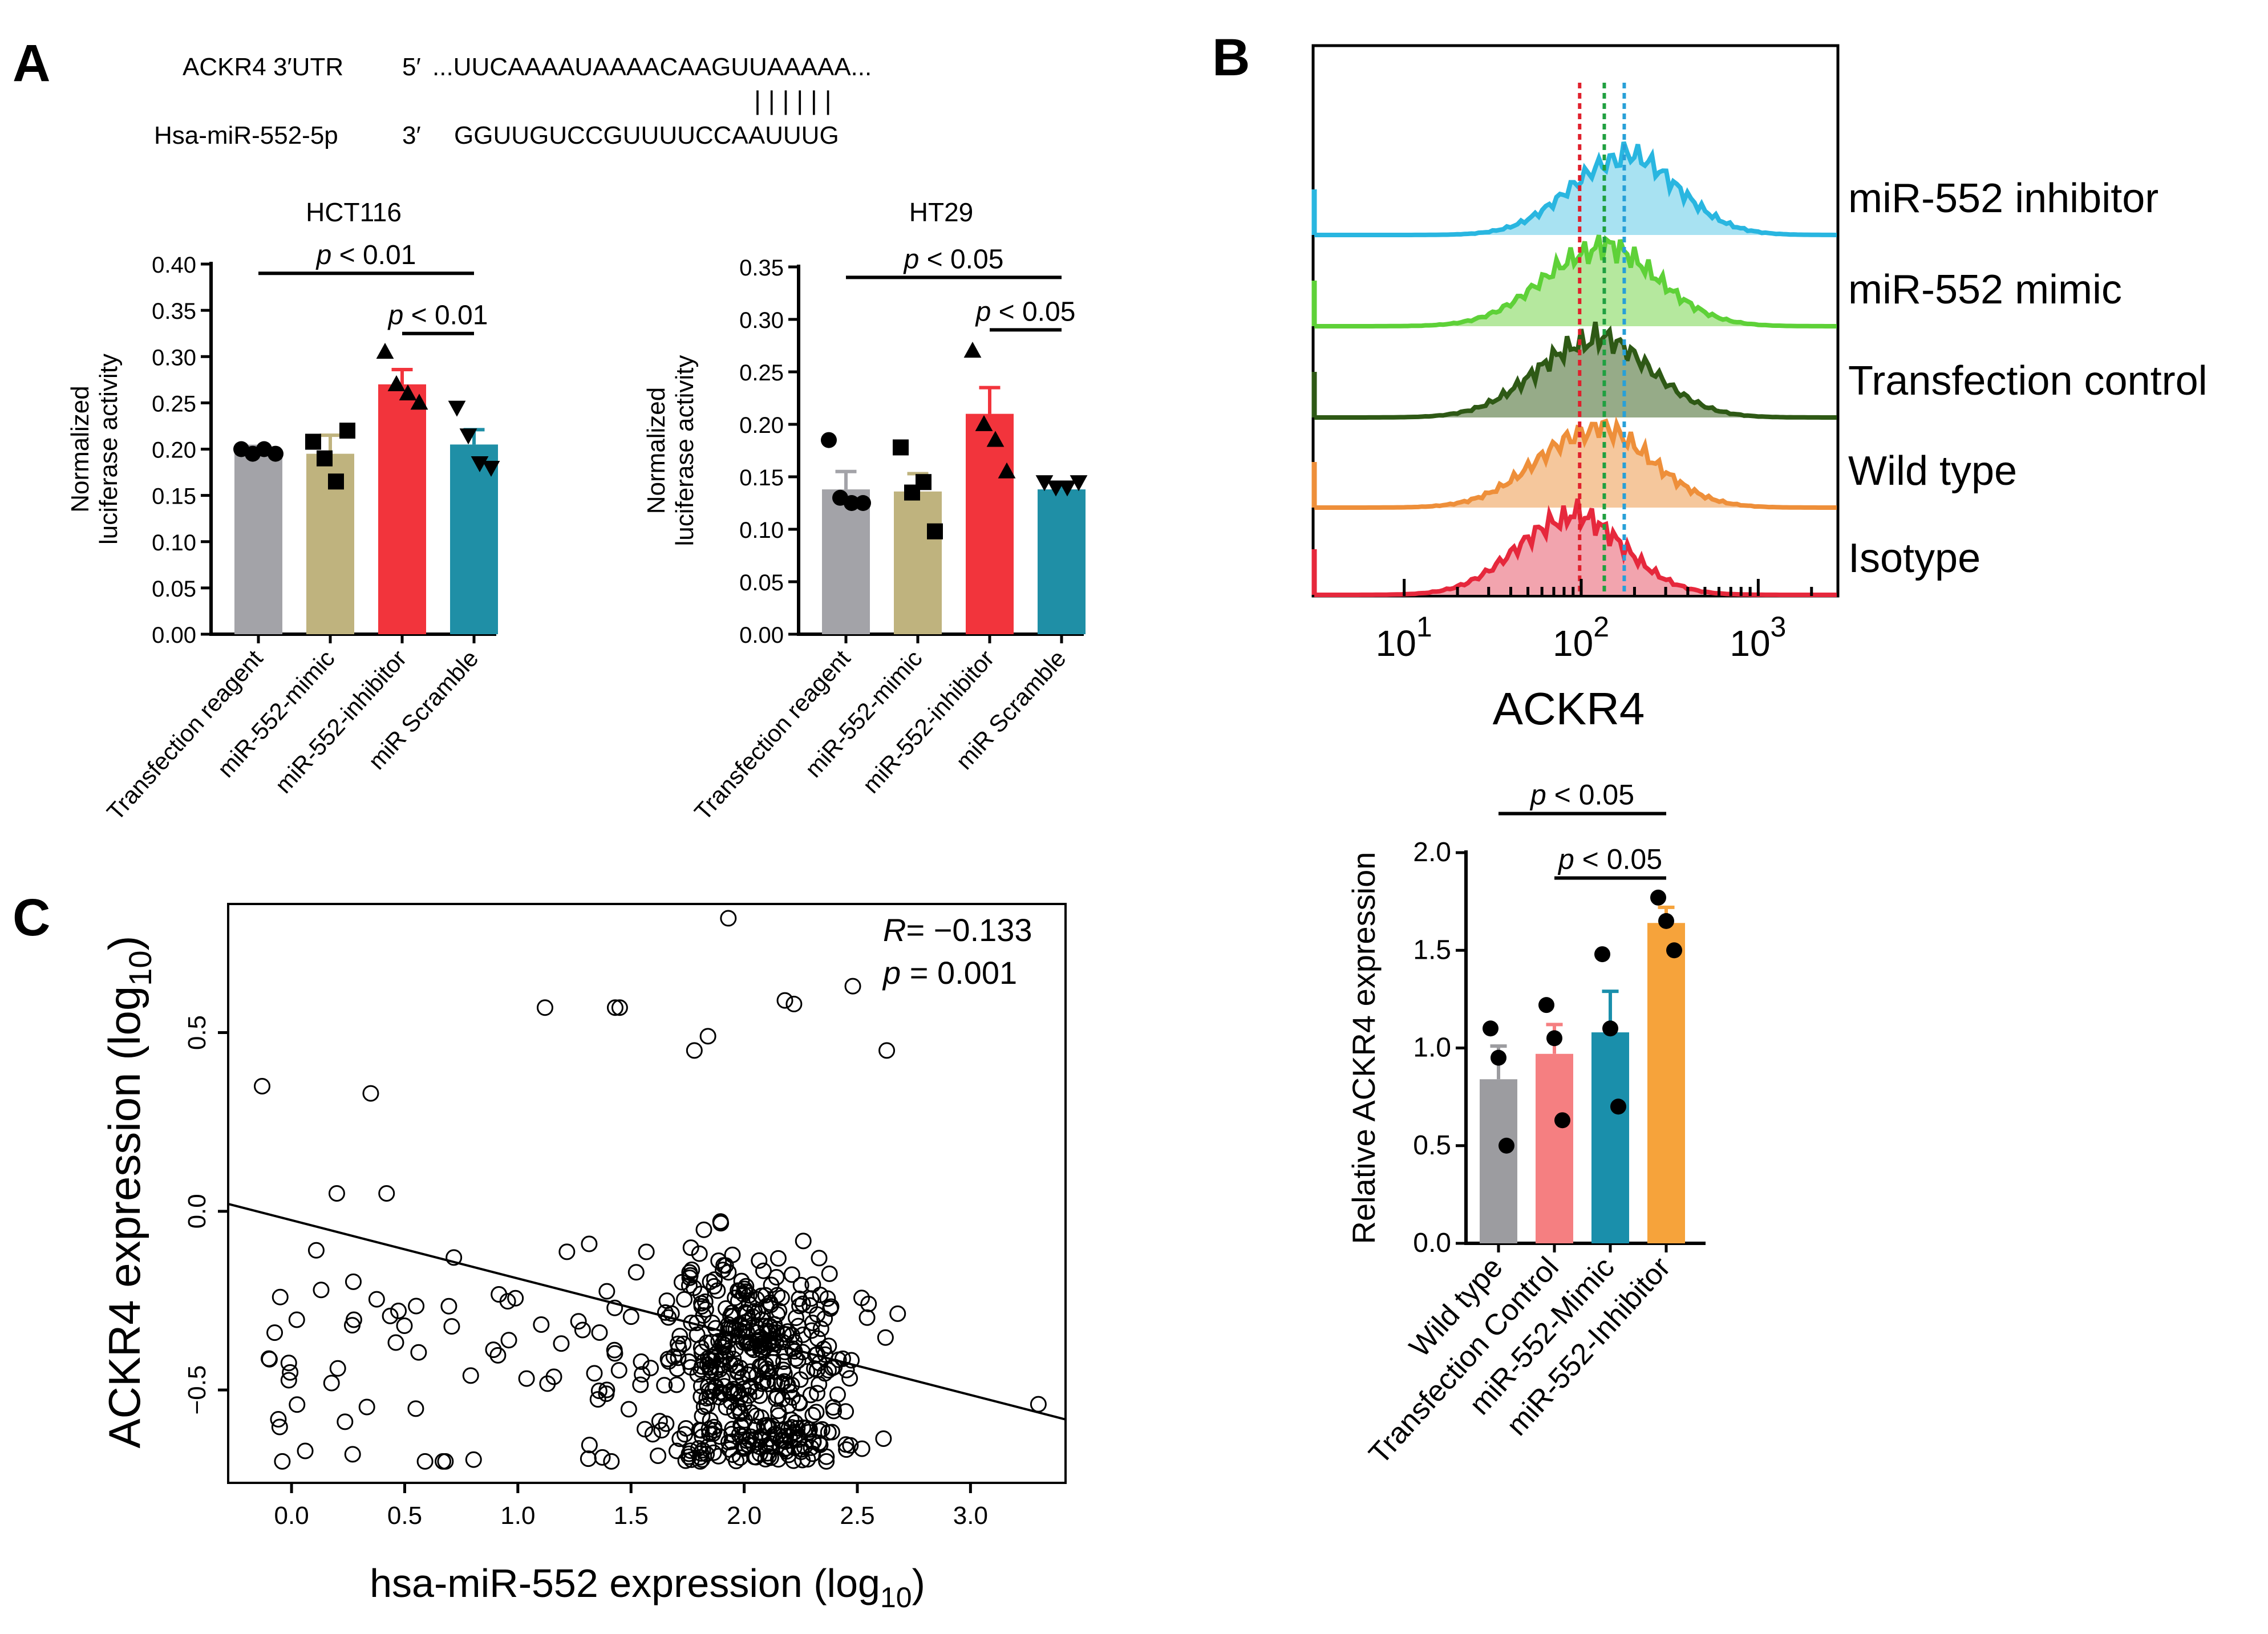 The width and height of the screenshot is (2268, 1634). Describe the element at coordinates (1432, 950) in the screenshot. I see `y-tick-label: 1.5` at that location.